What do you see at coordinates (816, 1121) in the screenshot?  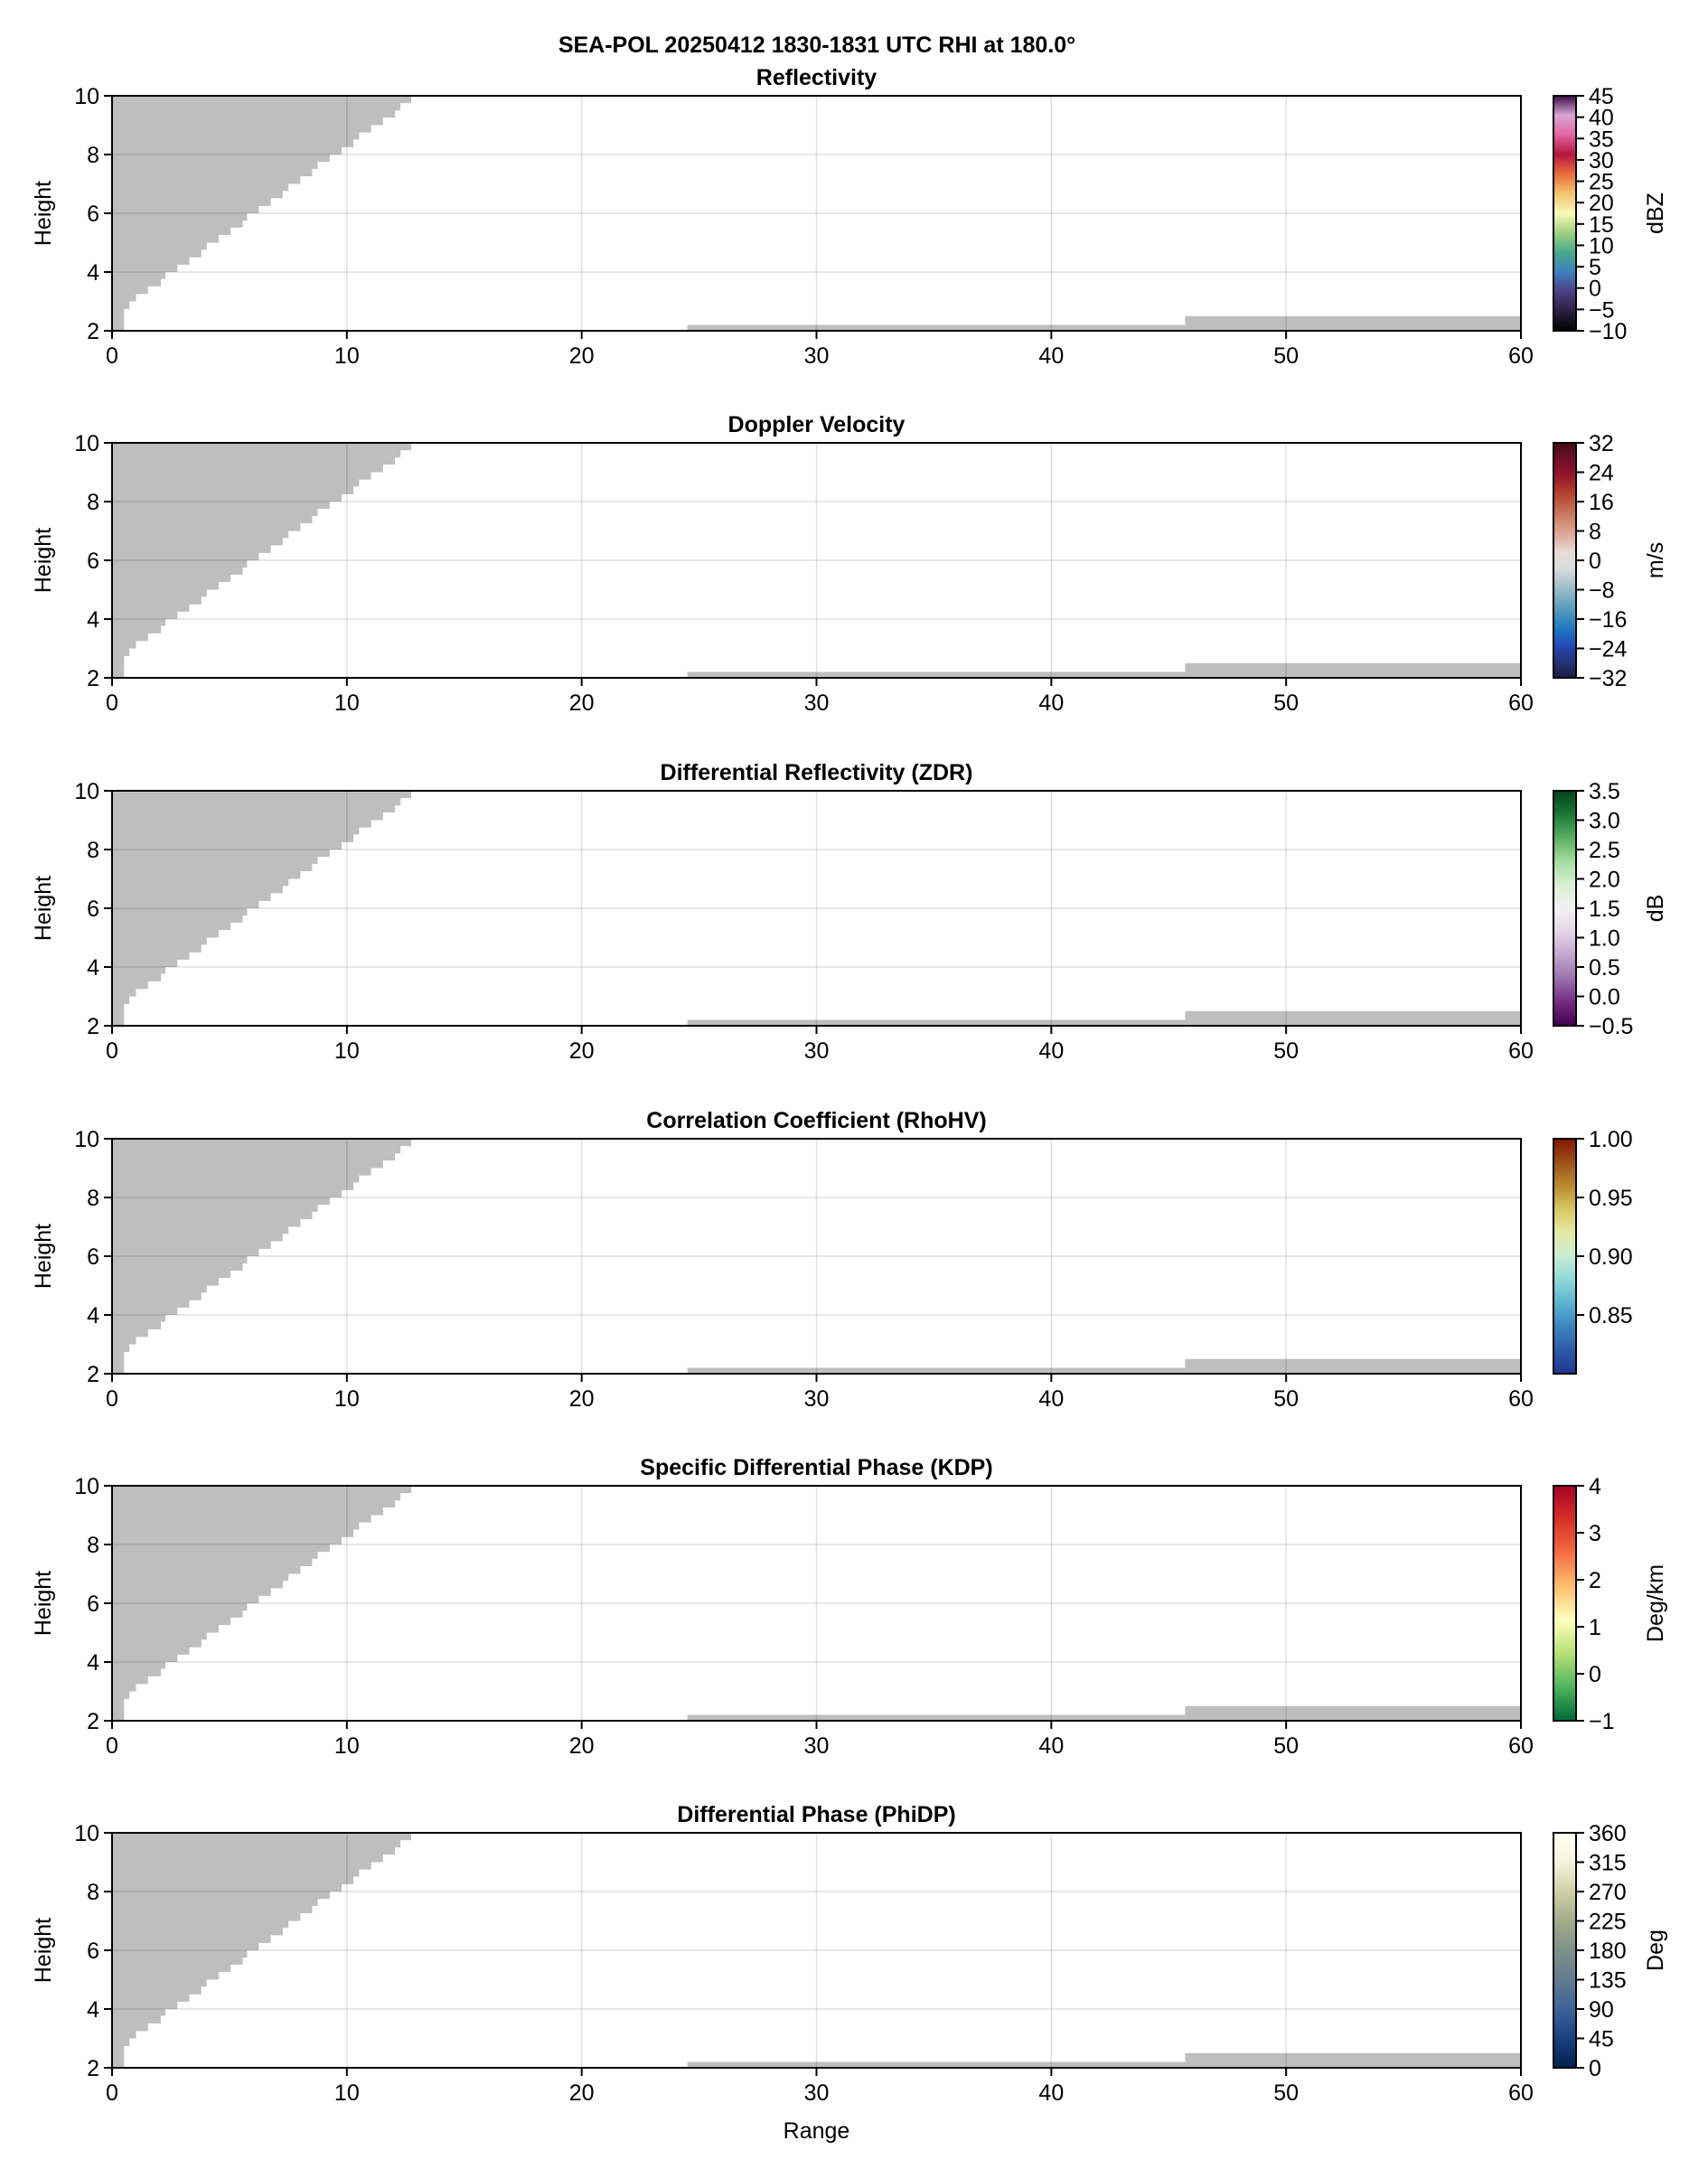 I see `panel-title: Correlation Coefficient (RhoHV)` at bounding box center [816, 1121].